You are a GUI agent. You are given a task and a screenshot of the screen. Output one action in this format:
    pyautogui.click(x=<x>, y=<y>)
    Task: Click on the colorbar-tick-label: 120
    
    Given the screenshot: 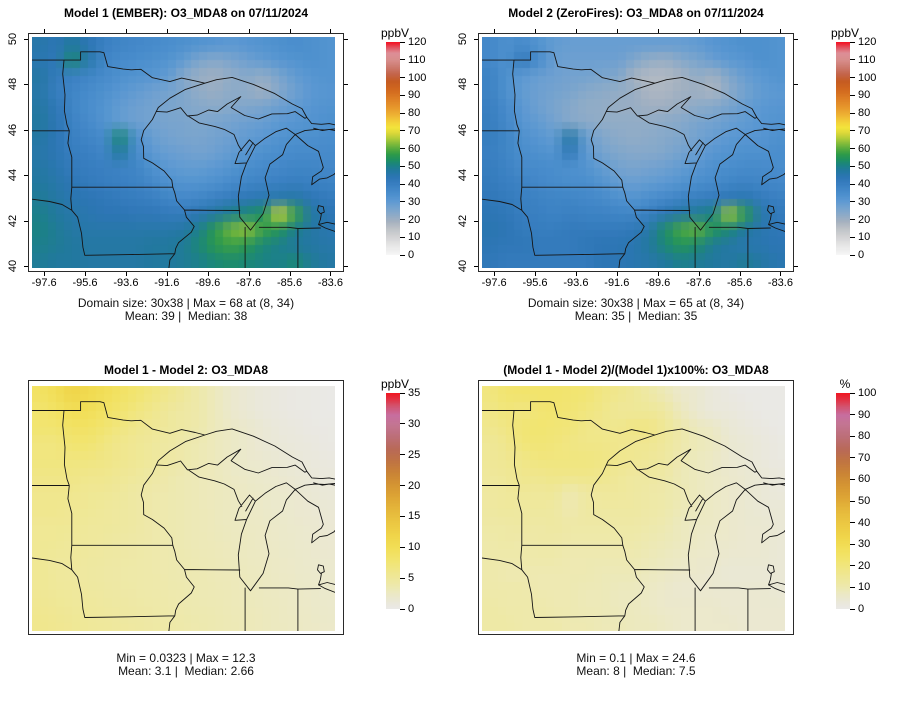 What is the action you would take?
    pyautogui.click(x=867, y=42)
    